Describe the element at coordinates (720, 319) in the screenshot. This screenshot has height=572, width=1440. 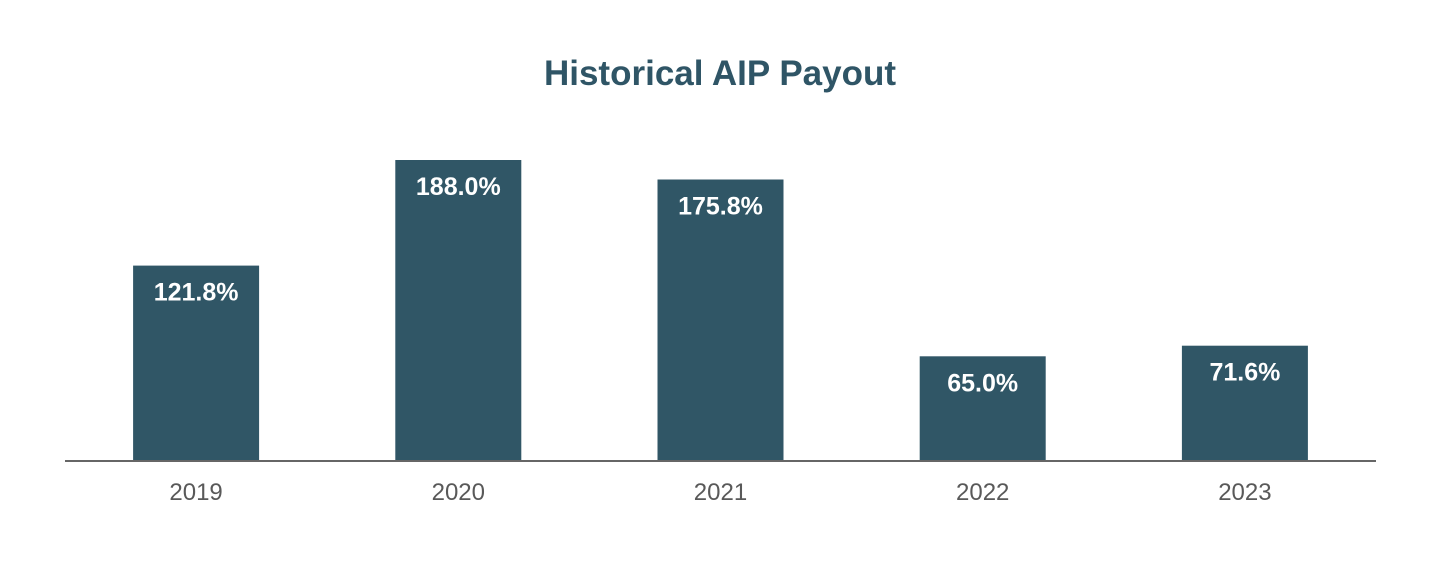
I see `bar-2021` at that location.